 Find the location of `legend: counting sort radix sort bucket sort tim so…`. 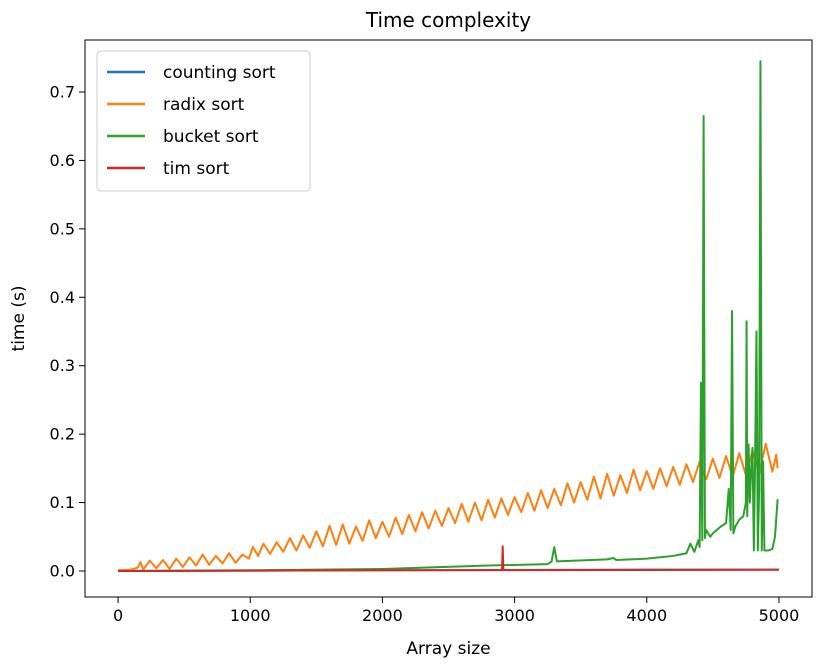

legend: counting sort radix sort bucket sort tim so… is located at coordinates (203, 121).